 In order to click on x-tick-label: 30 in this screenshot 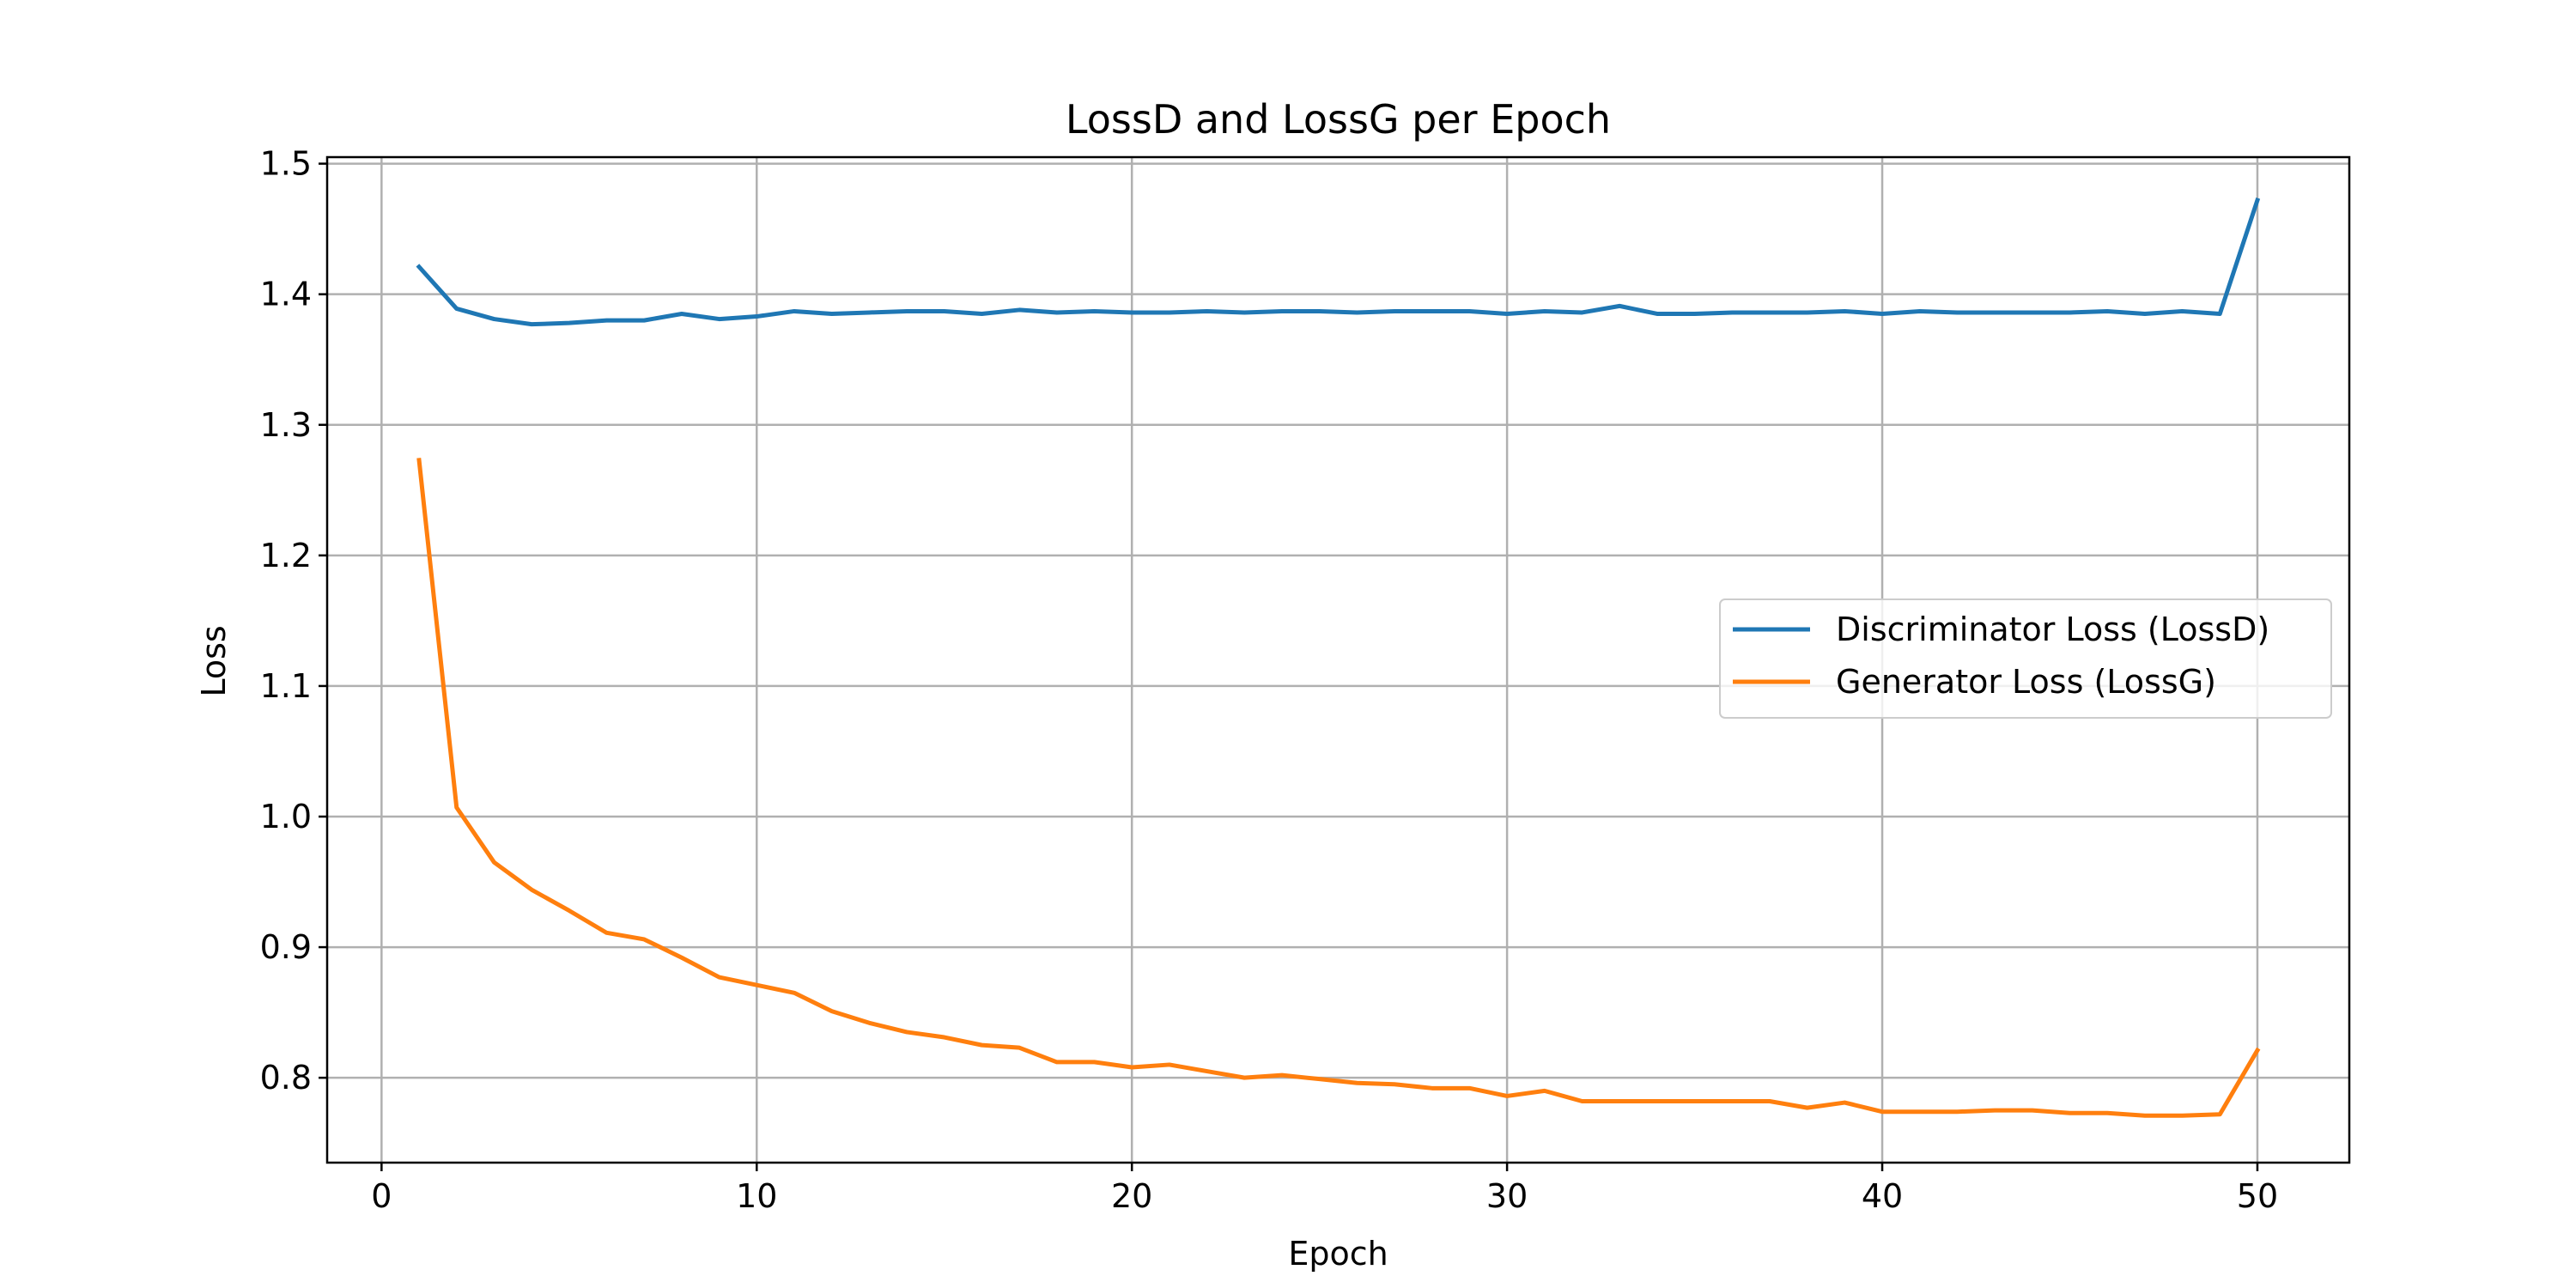, I will do `click(1507, 1196)`.